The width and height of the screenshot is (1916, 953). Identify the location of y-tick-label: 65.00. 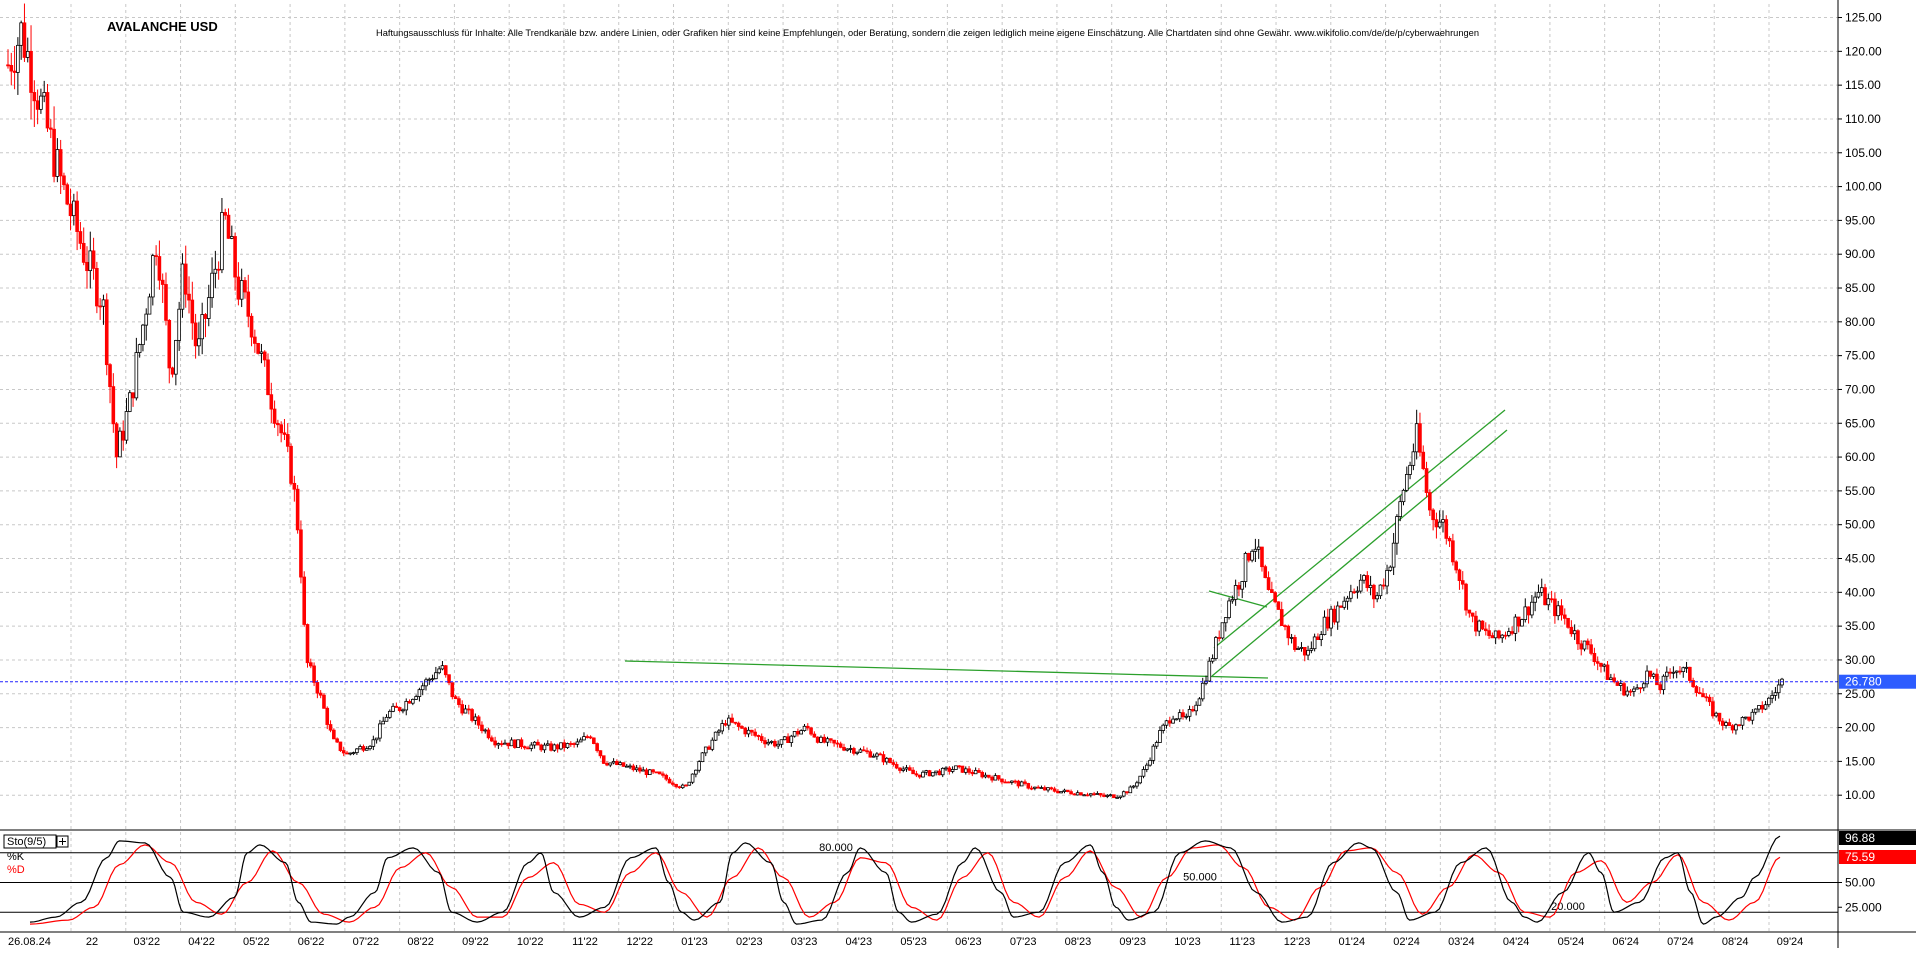
(1860, 423).